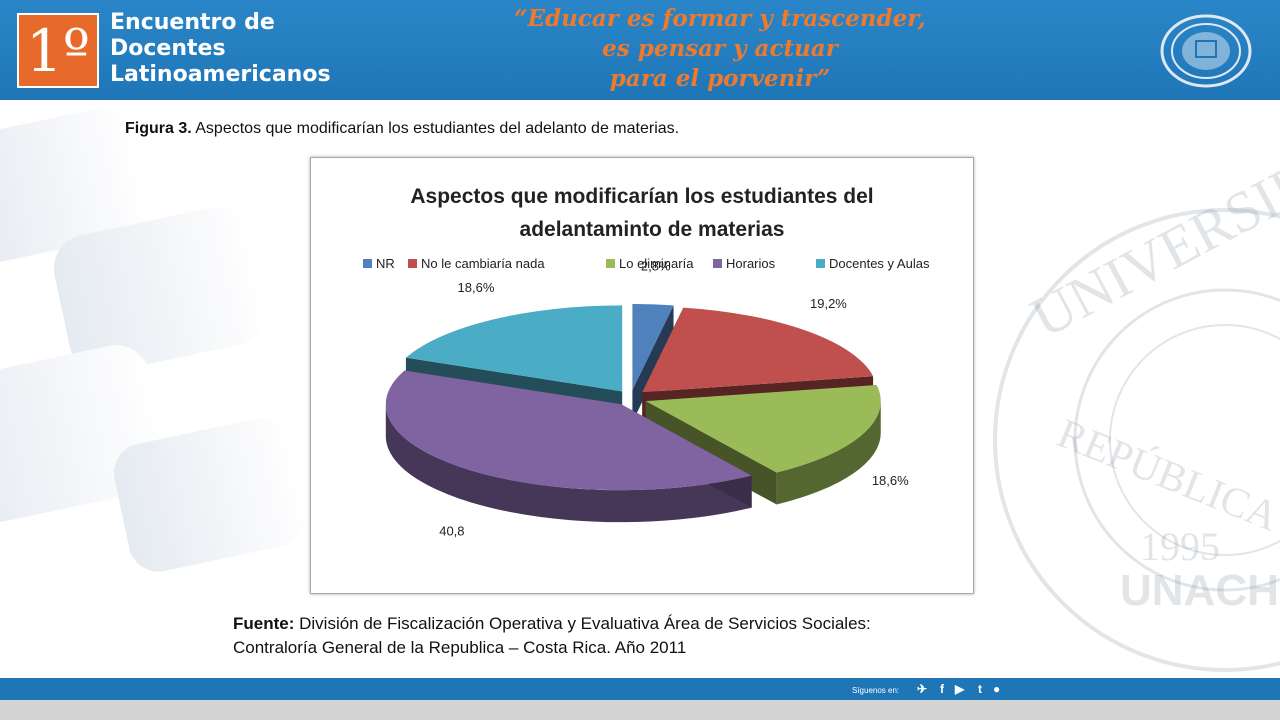 This screenshot has width=1280, height=720. What do you see at coordinates (220, 74) in the screenshot?
I see `event-name-line3: Latinoamericanos` at bounding box center [220, 74].